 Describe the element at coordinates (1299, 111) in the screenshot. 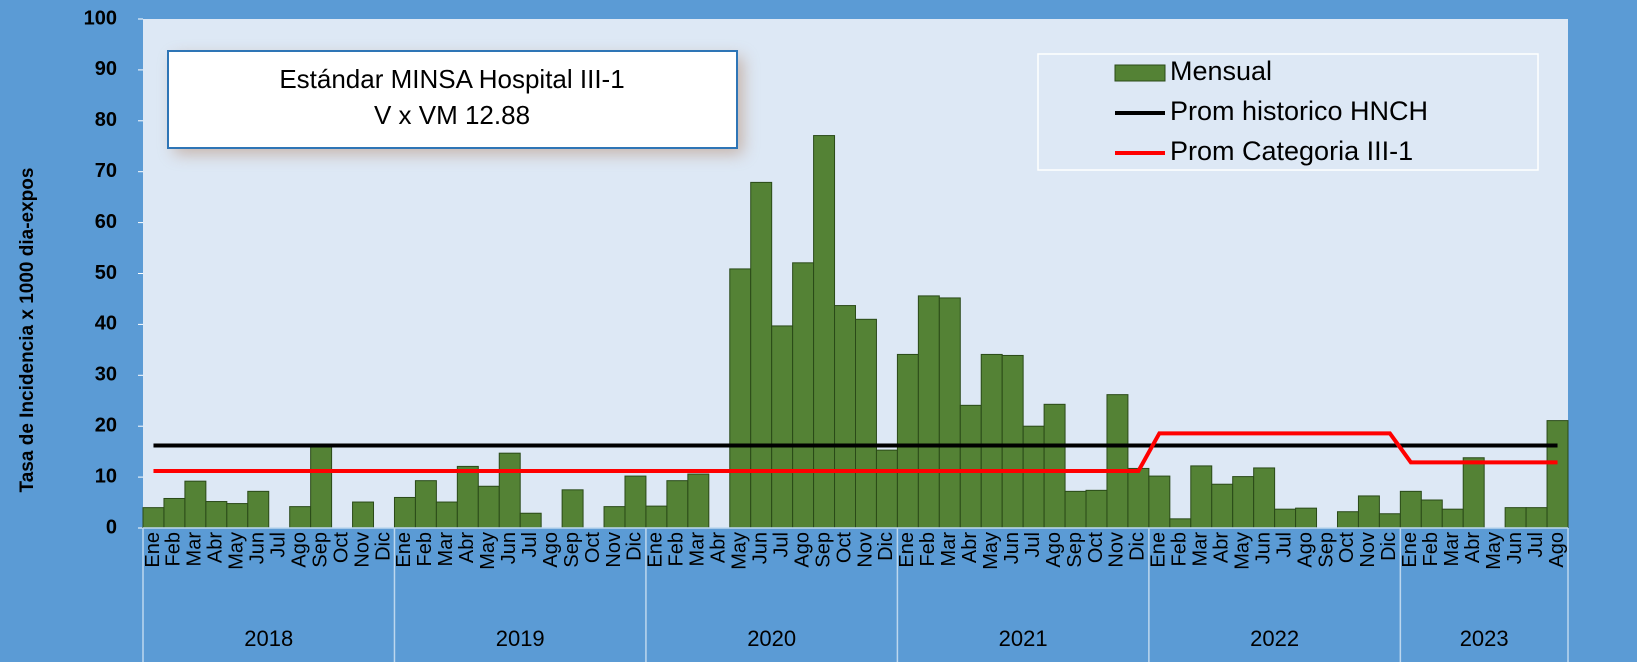

I see `legend-label: Prom historico HNCH` at that location.